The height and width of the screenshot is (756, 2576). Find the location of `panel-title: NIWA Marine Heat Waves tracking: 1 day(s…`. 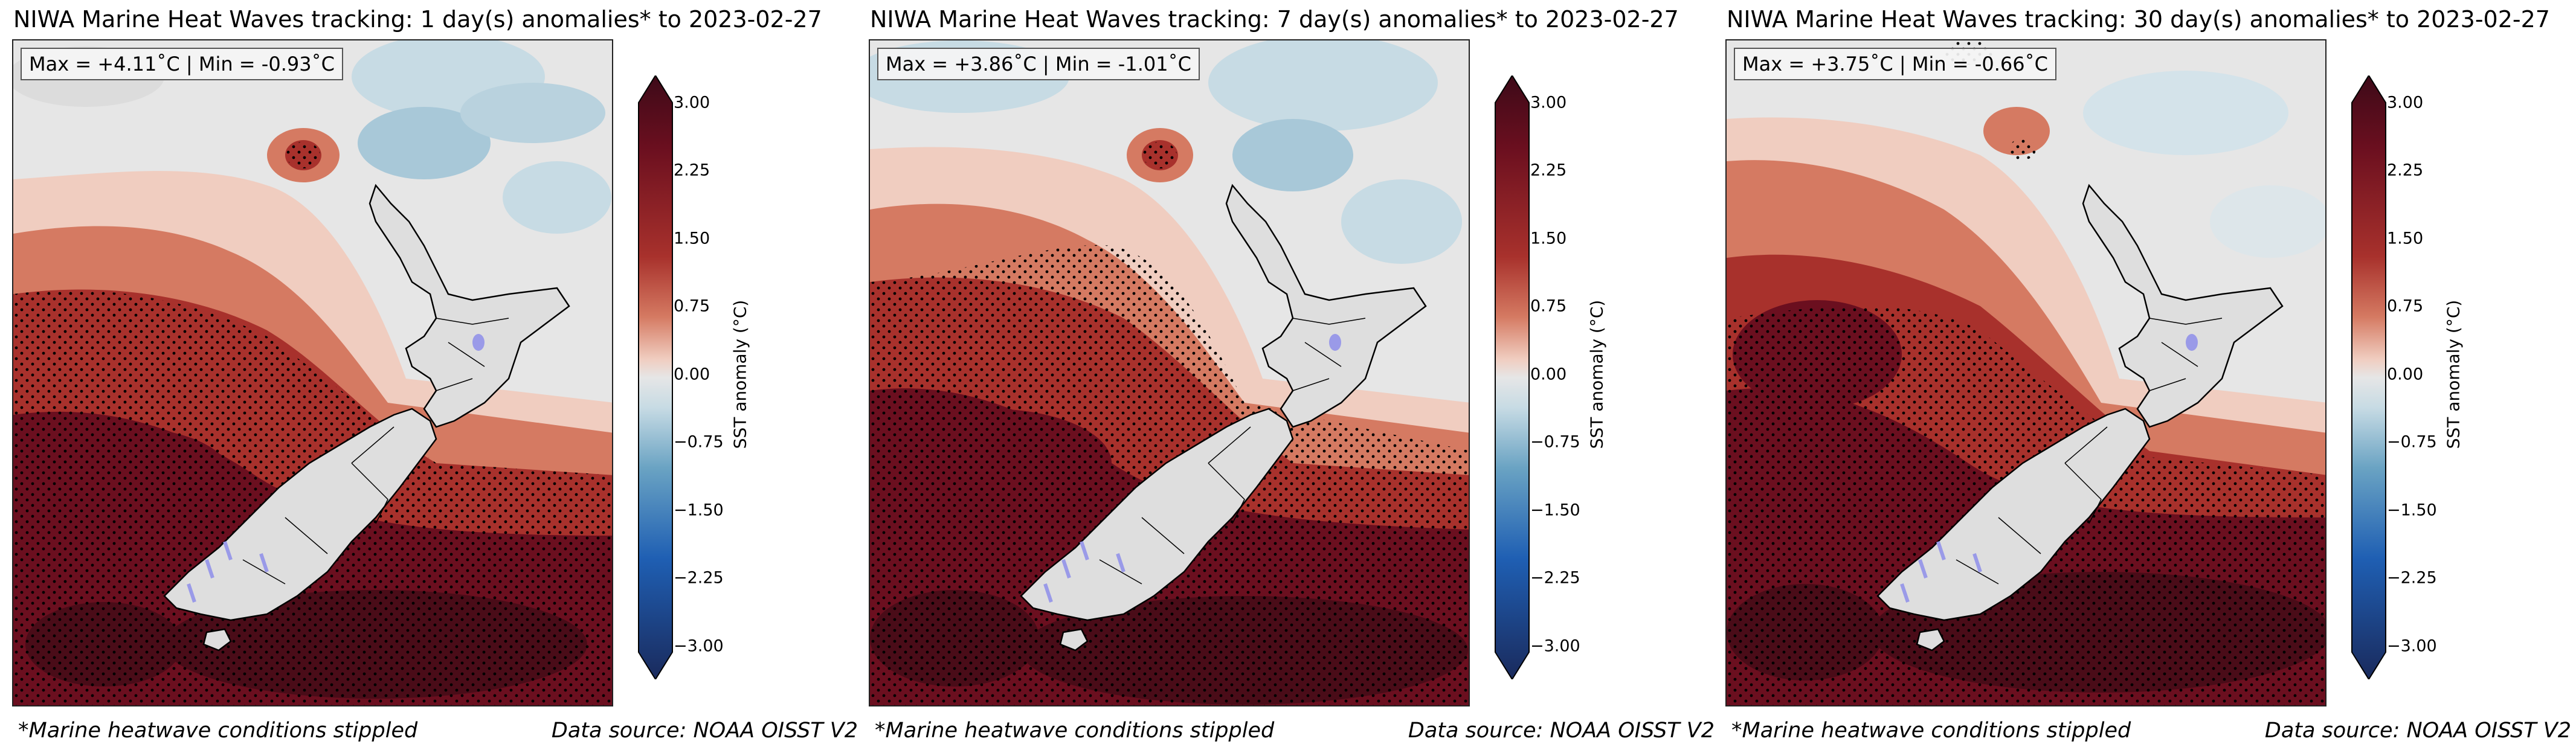

panel-title: NIWA Marine Heat Waves tracking: 1 day(s… is located at coordinates (417, 19).